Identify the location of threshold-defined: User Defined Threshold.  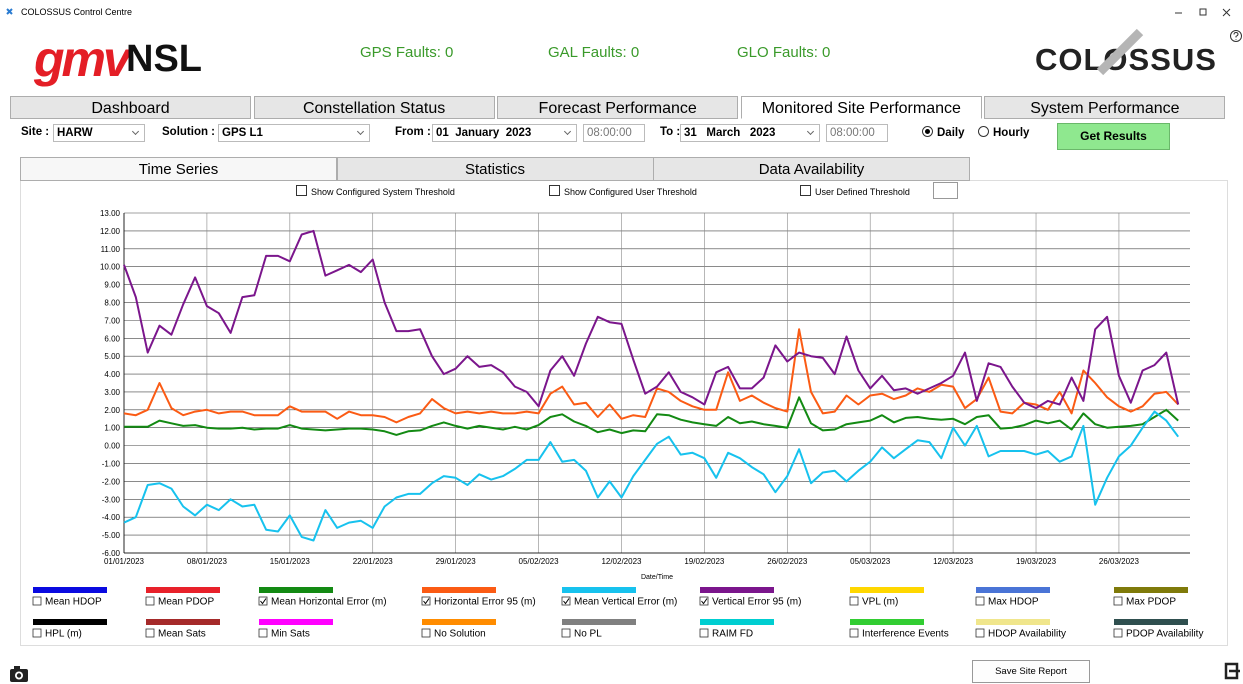
(855, 191).